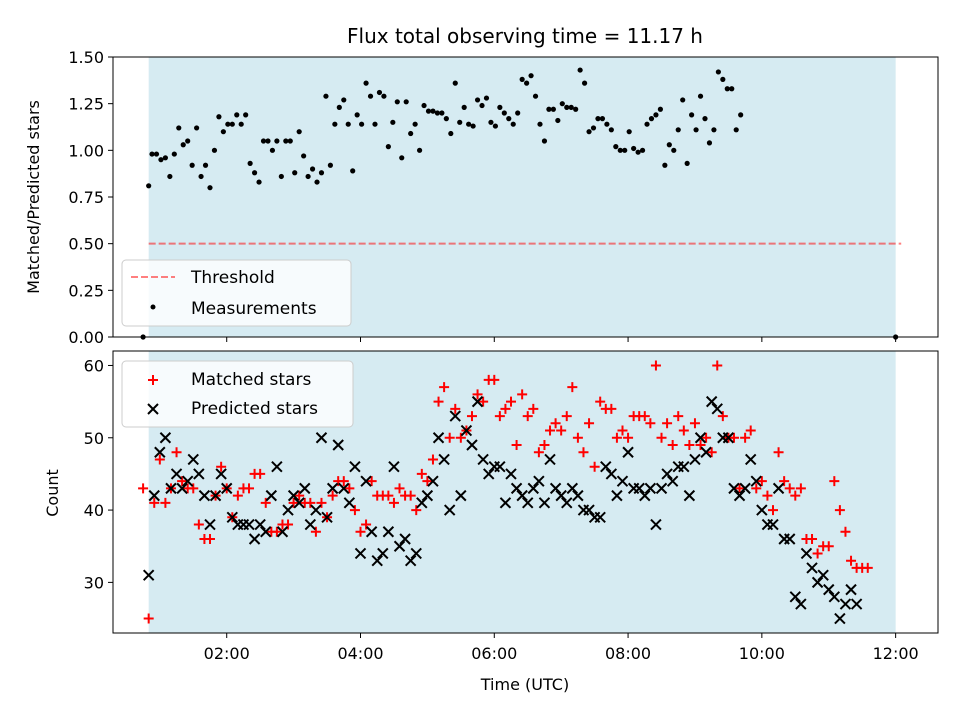 This screenshot has height=720, width=960. I want to click on measurements-legend-label: Measurements, so click(254, 309).